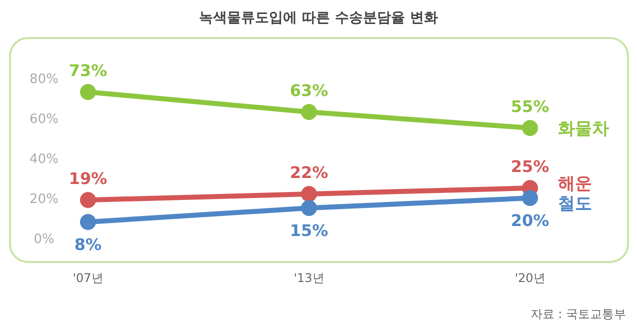 The height and width of the screenshot is (328, 637). What do you see at coordinates (88, 244) in the screenshot?
I see `data-label: 8%` at bounding box center [88, 244].